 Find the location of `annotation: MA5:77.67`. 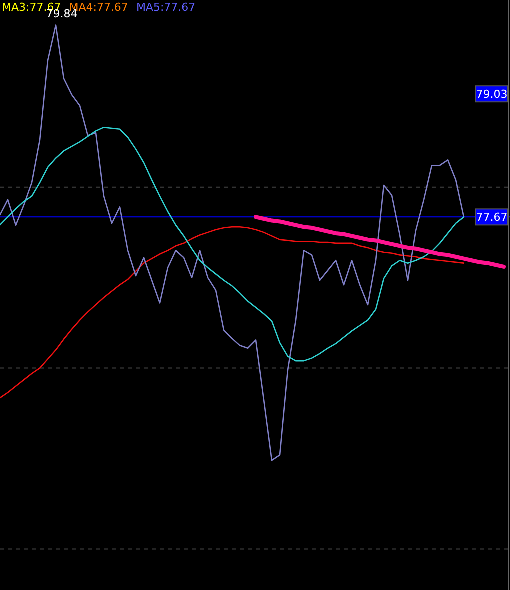

annotation: MA5:77.67 is located at coordinates (166, 7).